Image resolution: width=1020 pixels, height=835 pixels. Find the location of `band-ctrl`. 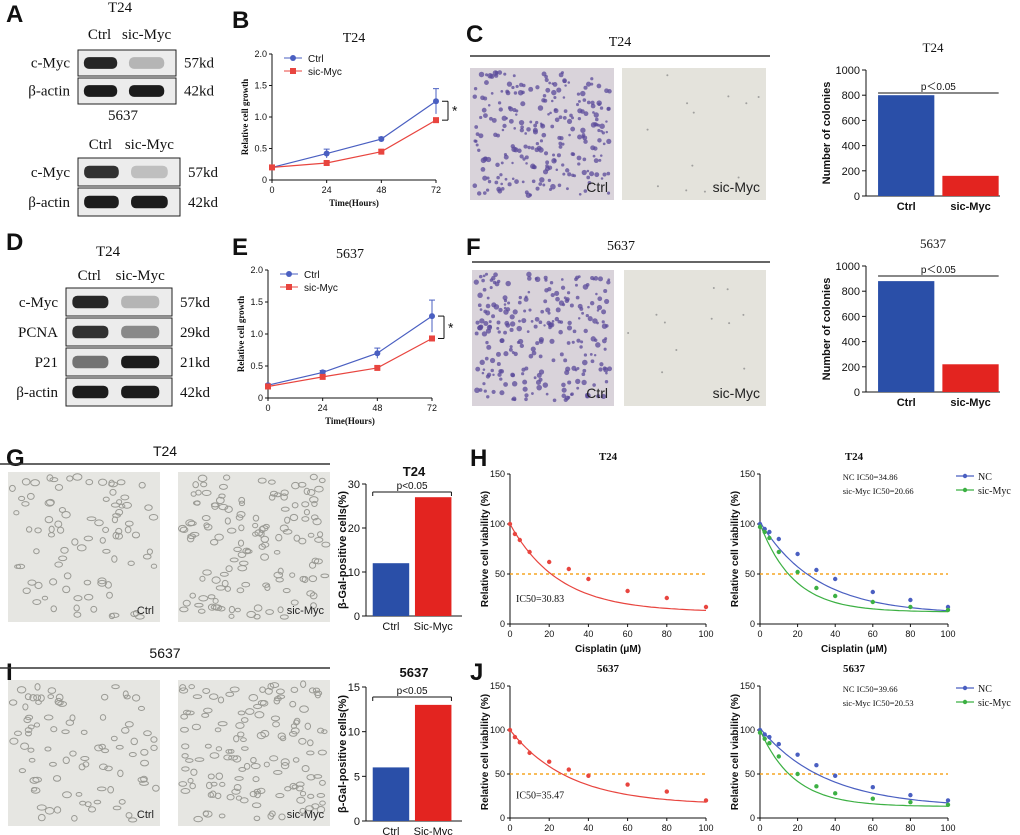

band-ctrl is located at coordinates (90, 302).